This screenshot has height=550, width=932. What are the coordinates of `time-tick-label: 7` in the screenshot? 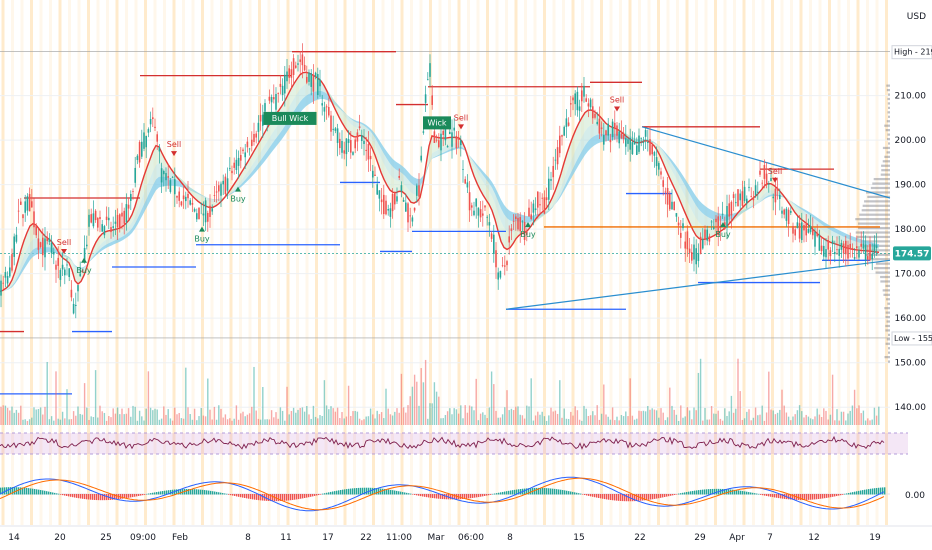 It's located at (770, 538).